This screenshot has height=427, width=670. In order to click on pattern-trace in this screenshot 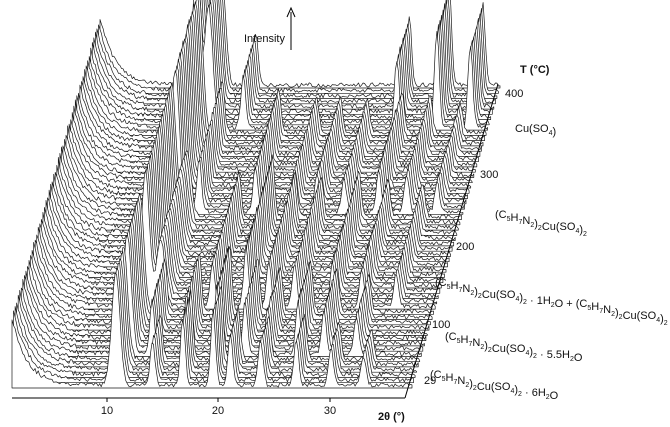, I will do `click(297, 49)`.